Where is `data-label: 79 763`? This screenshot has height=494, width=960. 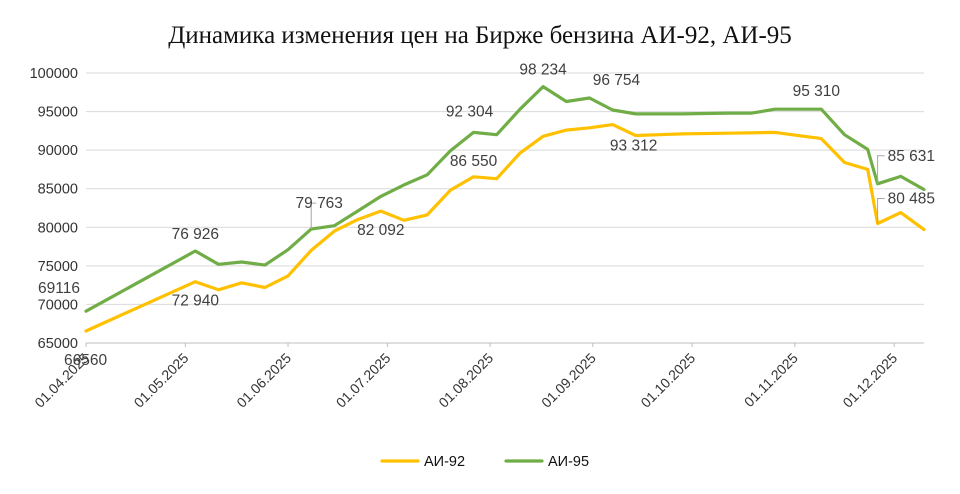
data-label: 79 763 is located at coordinates (319, 203).